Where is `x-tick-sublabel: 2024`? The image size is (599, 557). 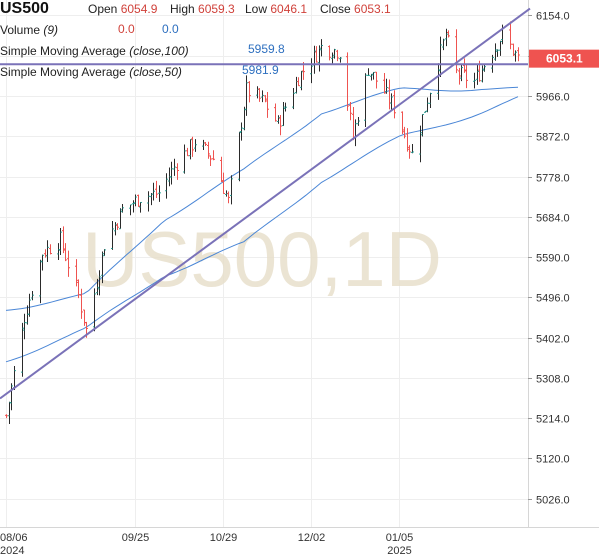 x-tick-sublabel: 2024 is located at coordinates (12, 551).